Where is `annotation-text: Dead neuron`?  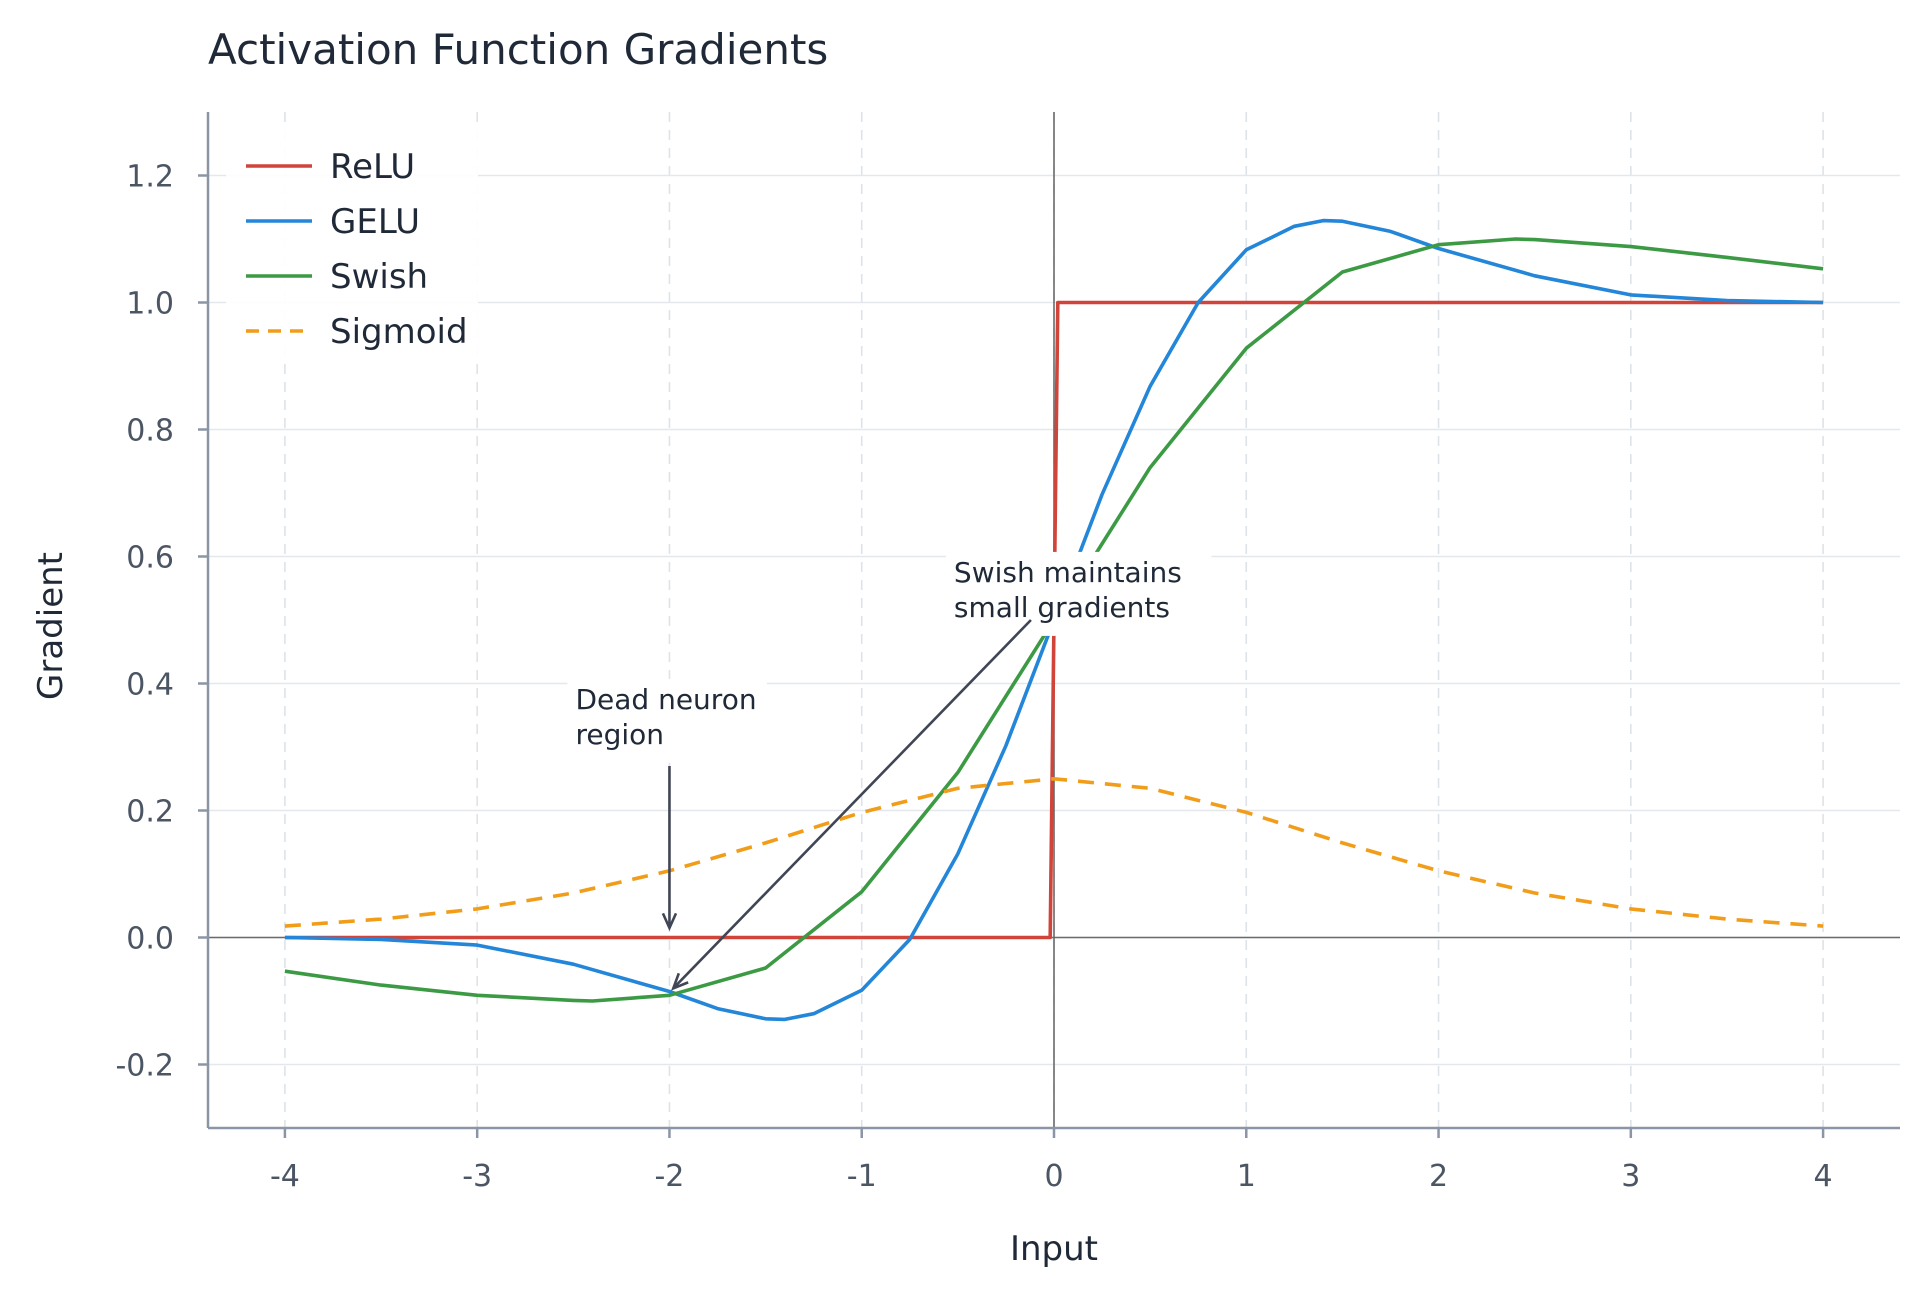 annotation-text: Dead neuron is located at coordinates (665, 699).